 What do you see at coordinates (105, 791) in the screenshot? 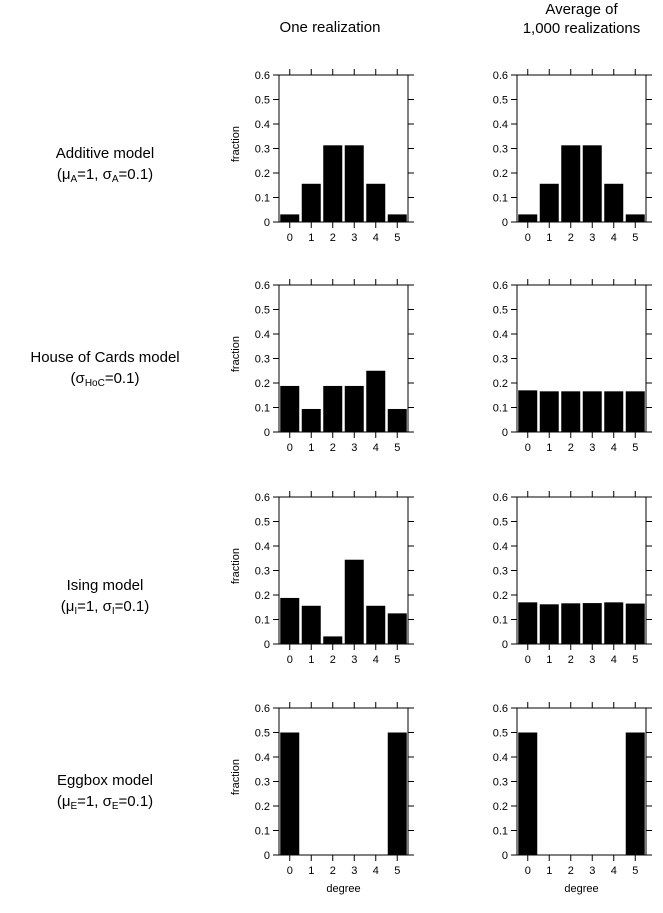
I see `row-label-eggbox: Eggbox model (μE=1, σE=0.1)` at bounding box center [105, 791].